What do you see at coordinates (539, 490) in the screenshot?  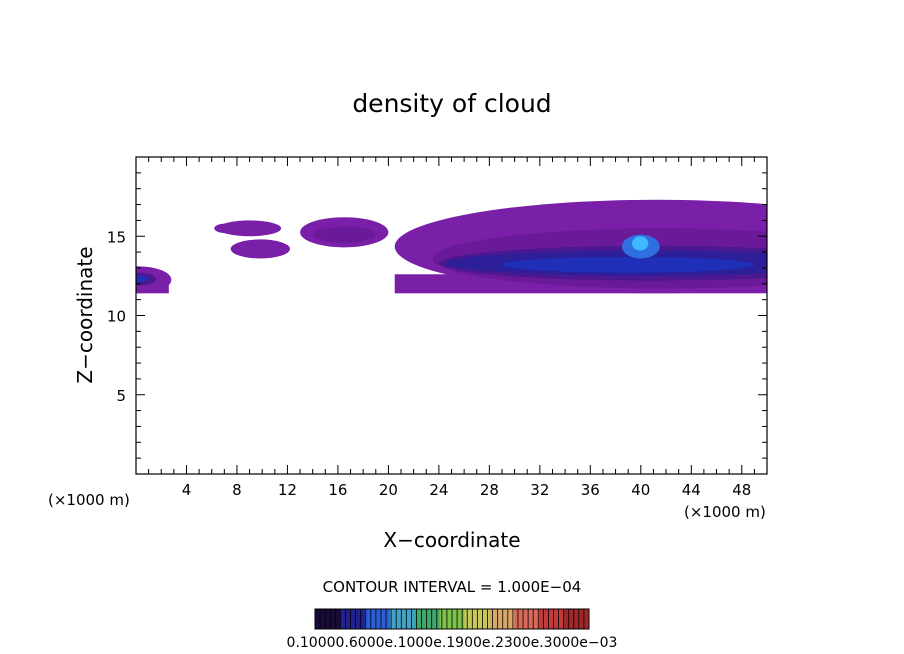 I see `x-tick-label: 32` at bounding box center [539, 490].